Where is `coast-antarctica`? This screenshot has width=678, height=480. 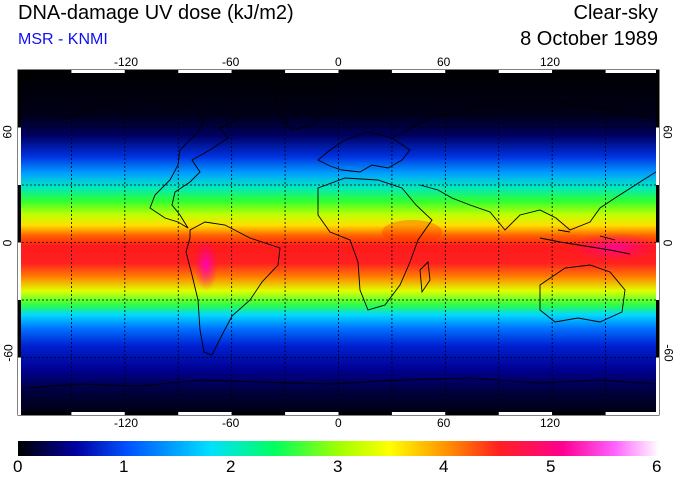 coast-antarctica is located at coordinates (340, 383).